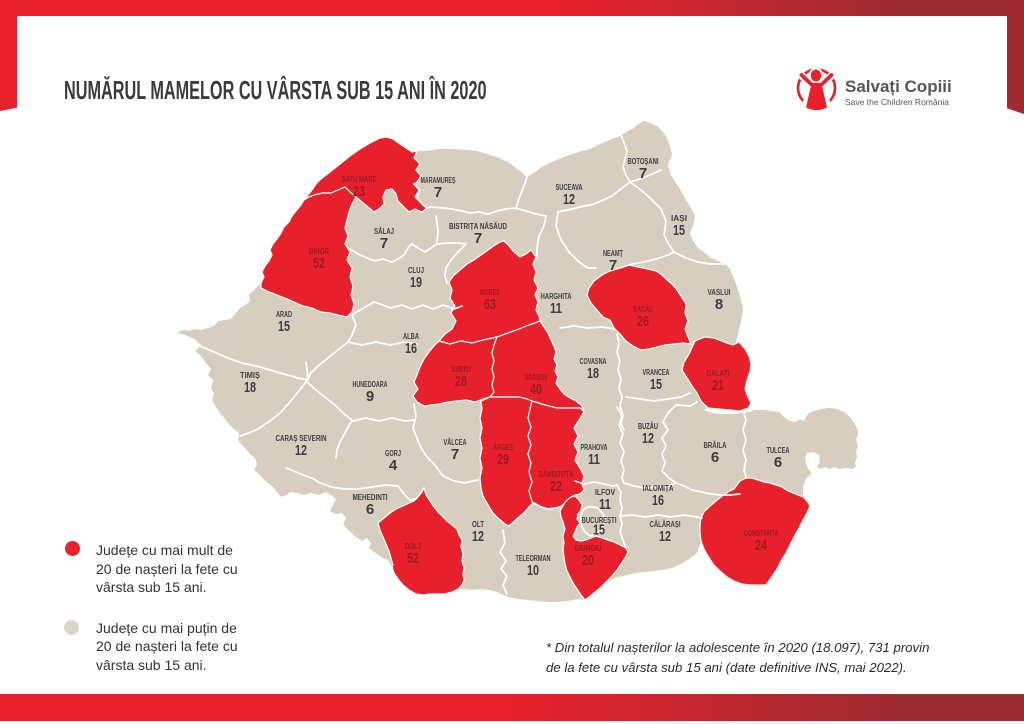 This screenshot has width=1024, height=724. Describe the element at coordinates (461, 381) in the screenshot. I see `svg-text: 28` at that location.